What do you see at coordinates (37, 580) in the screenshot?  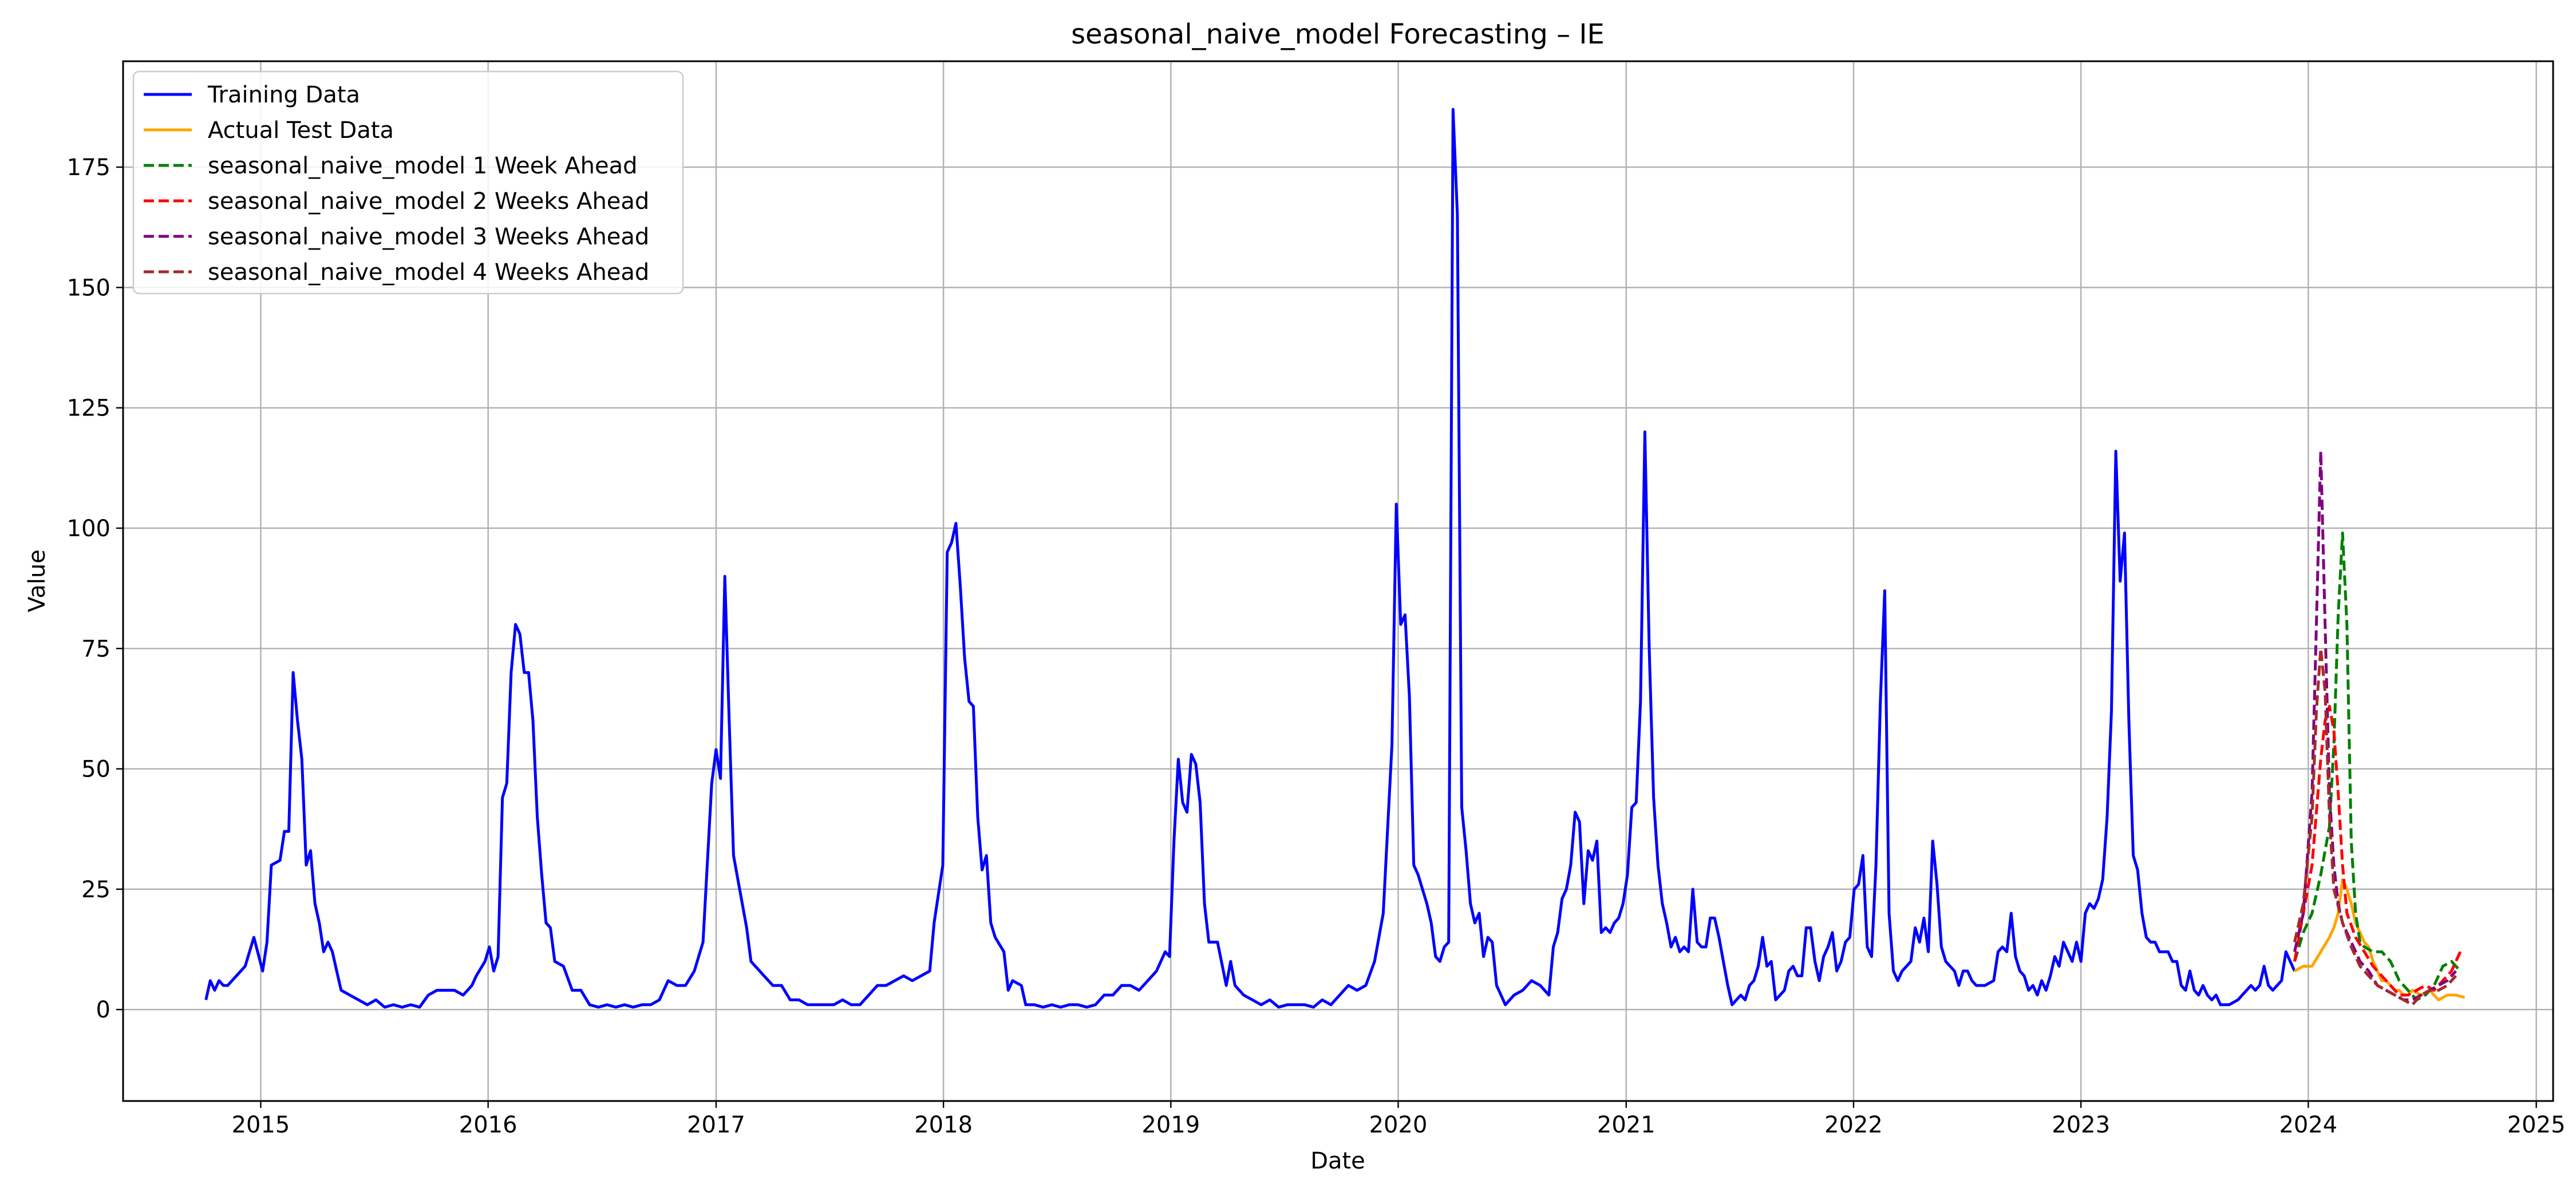 I see `y-axis-label: Value` at bounding box center [37, 580].